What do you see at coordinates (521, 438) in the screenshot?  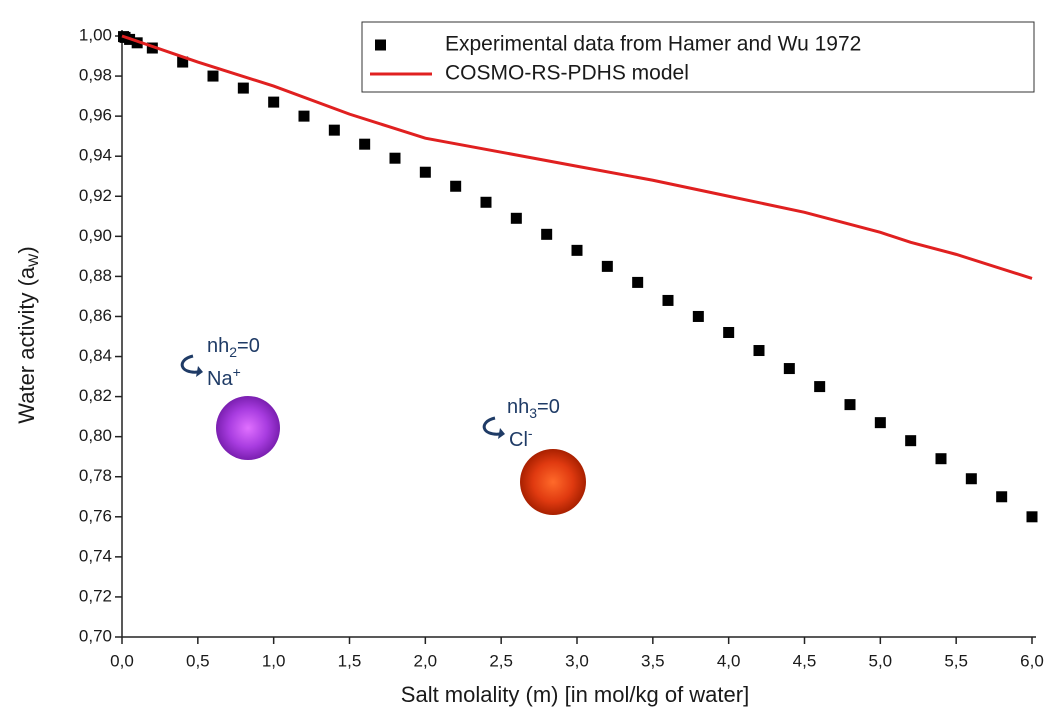 I see `annotation-ion: Cl-` at bounding box center [521, 438].